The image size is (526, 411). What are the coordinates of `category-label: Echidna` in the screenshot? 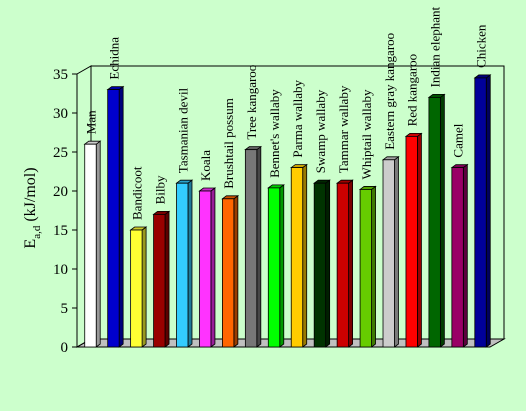 It's located at (113, 58).